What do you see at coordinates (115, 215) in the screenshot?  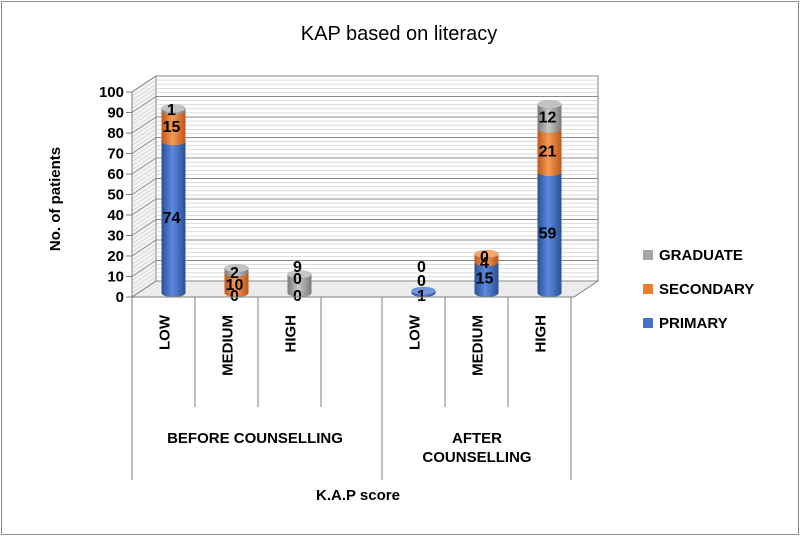 I see `y-tick-label: 40` at bounding box center [115, 215].